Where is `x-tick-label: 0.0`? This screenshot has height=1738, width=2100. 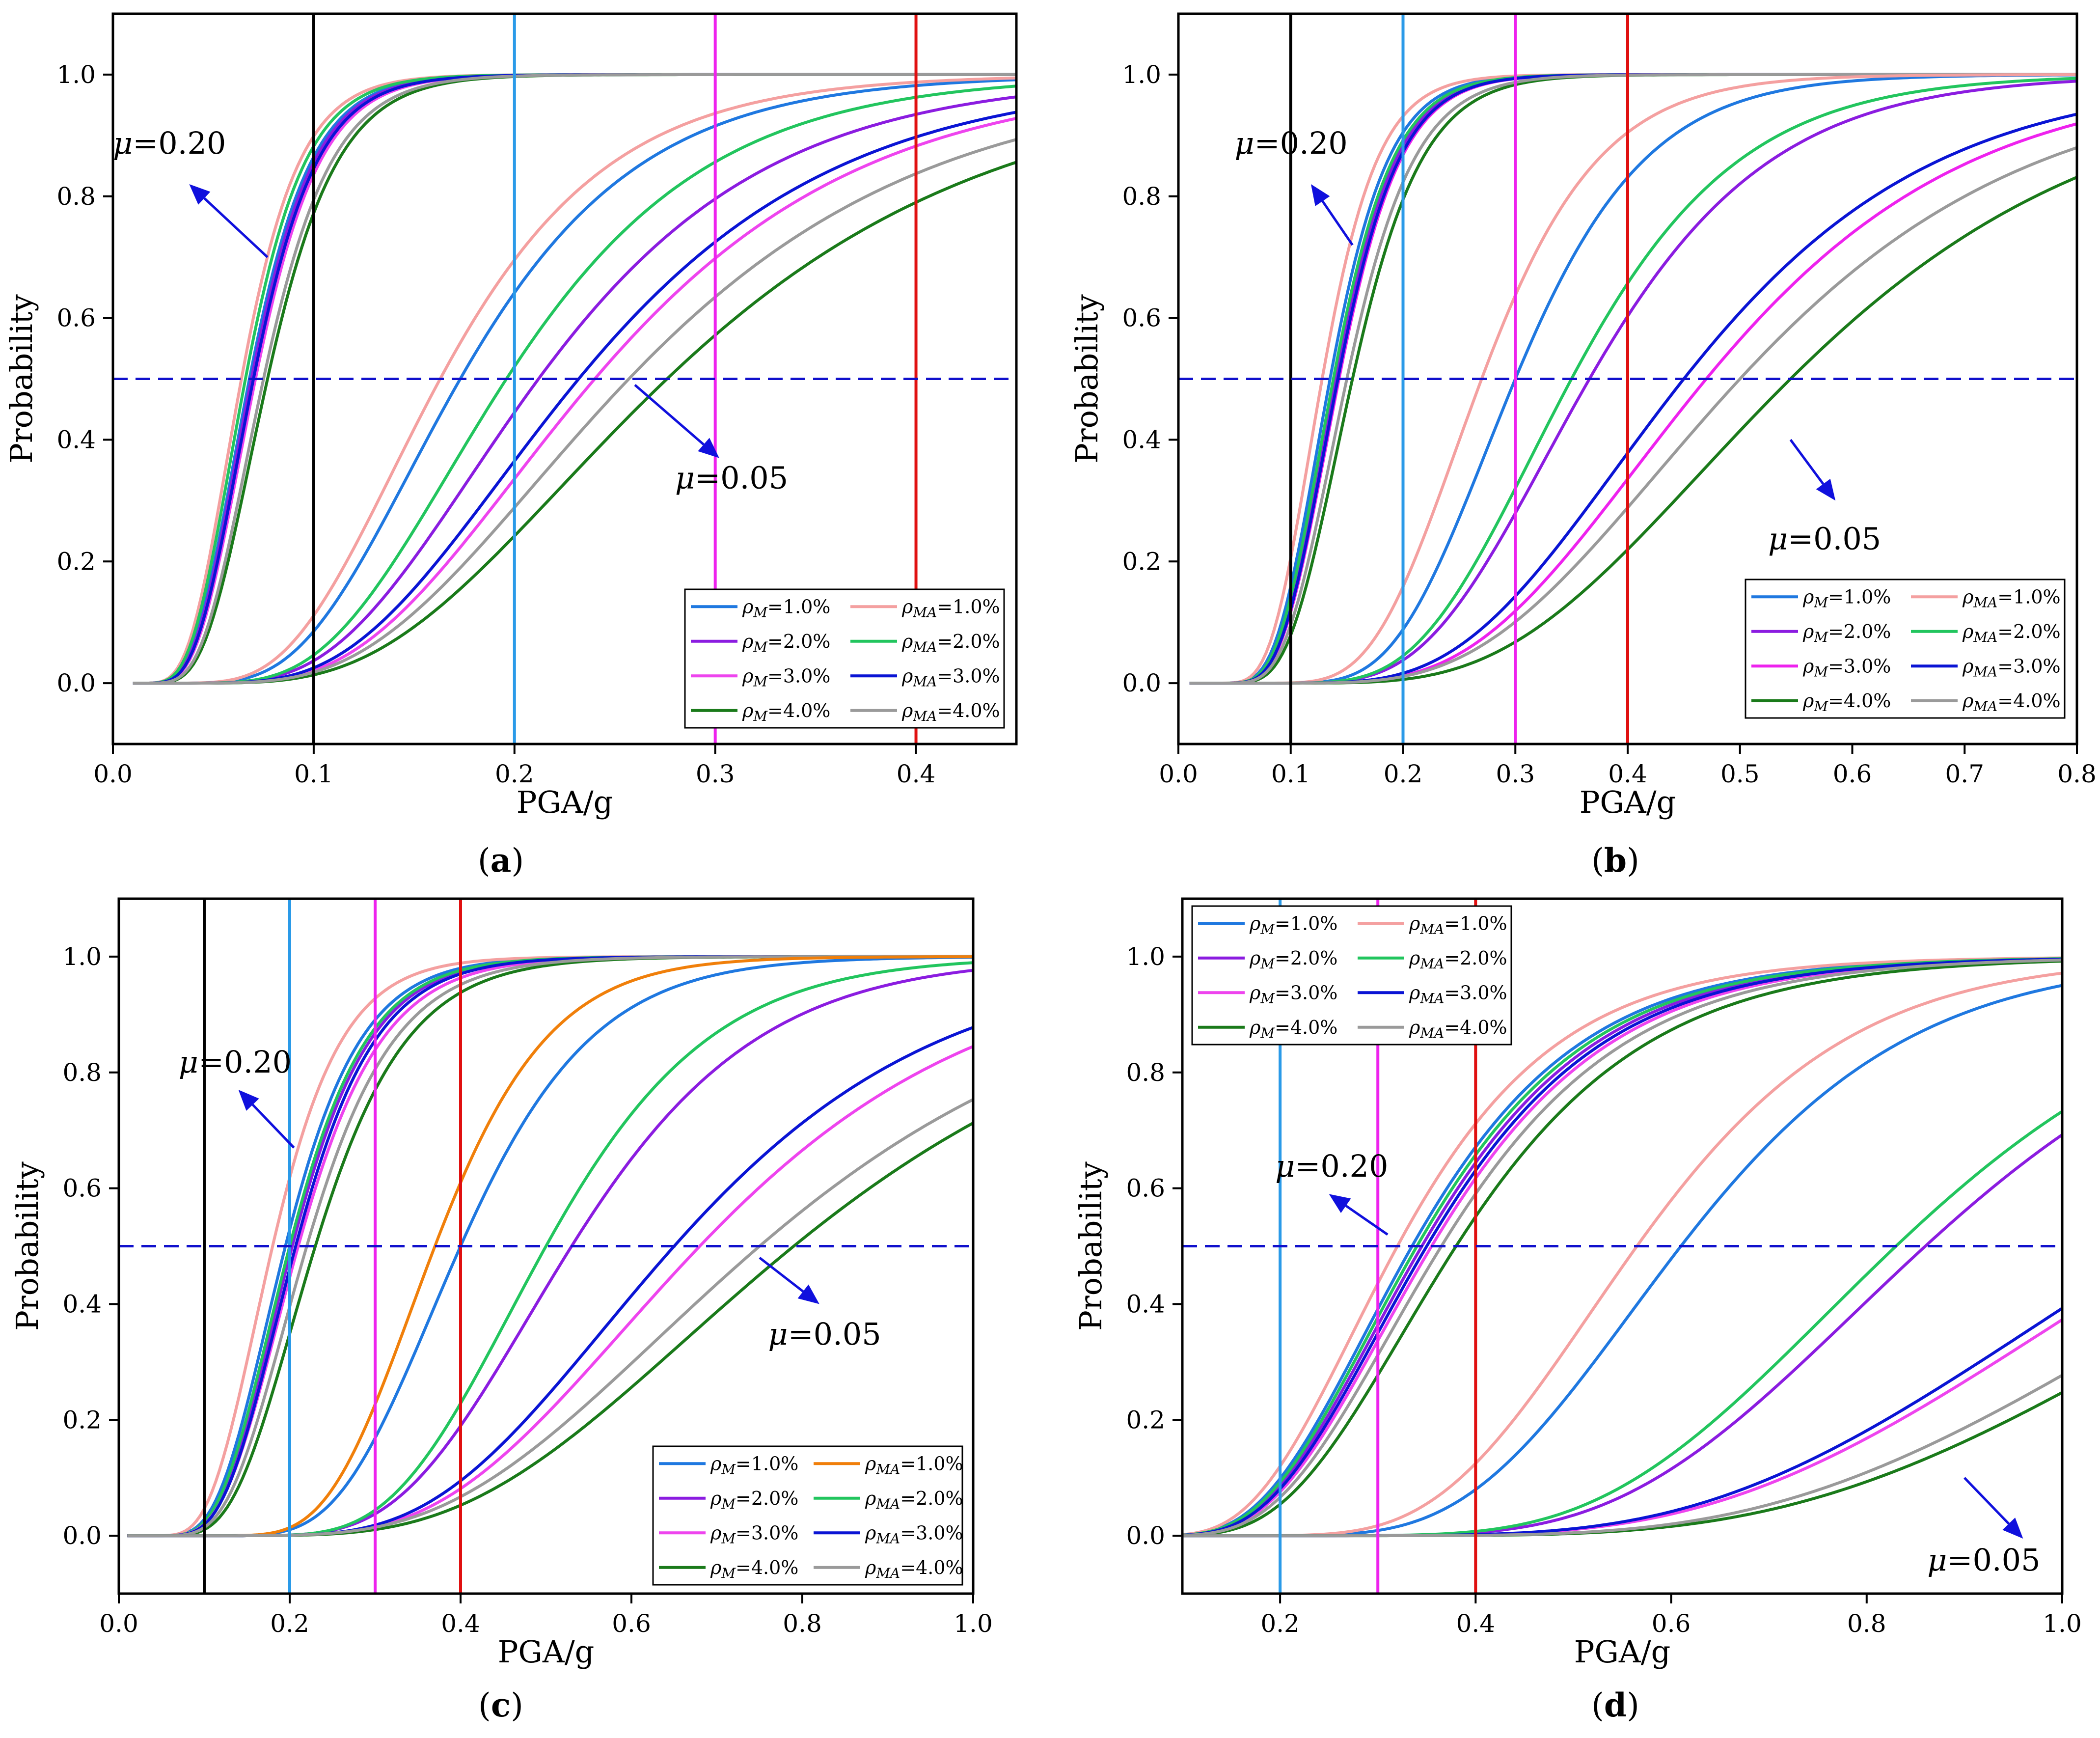
x-tick-label: 0.0 is located at coordinates (1178, 774).